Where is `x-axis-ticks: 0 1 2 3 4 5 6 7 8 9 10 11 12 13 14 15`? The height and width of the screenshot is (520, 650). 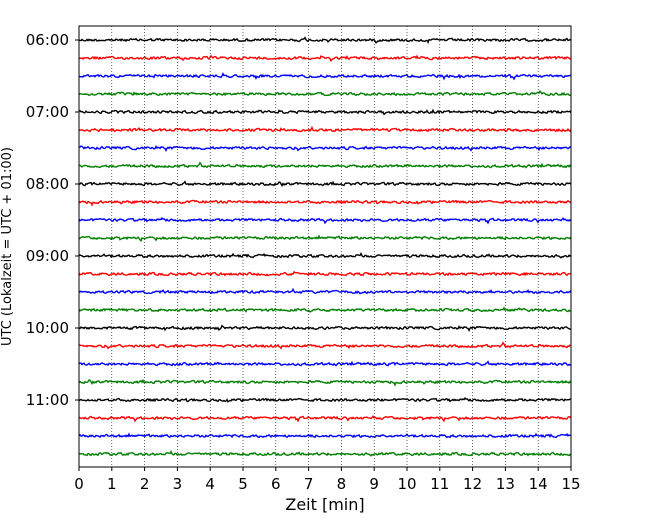 x-axis-ticks: 0 1 2 3 4 5 6 7 8 9 10 11 12 13 14 15 is located at coordinates (327, 480).